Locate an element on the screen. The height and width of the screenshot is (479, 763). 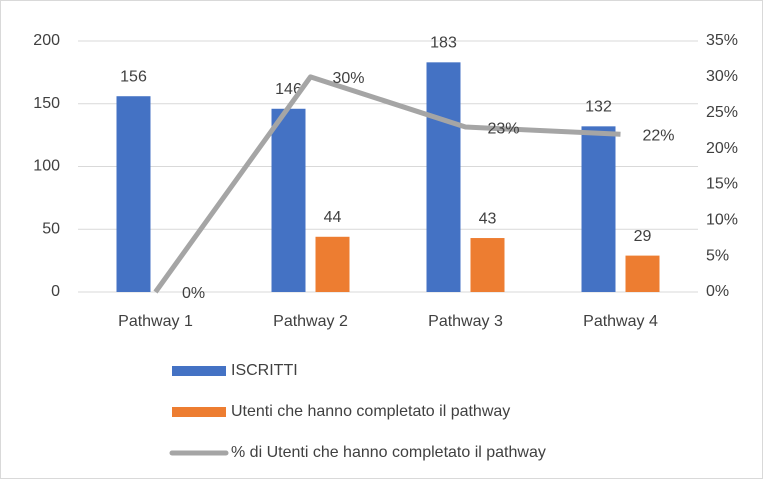
bar-value-label: 132 is located at coordinates (598, 107).